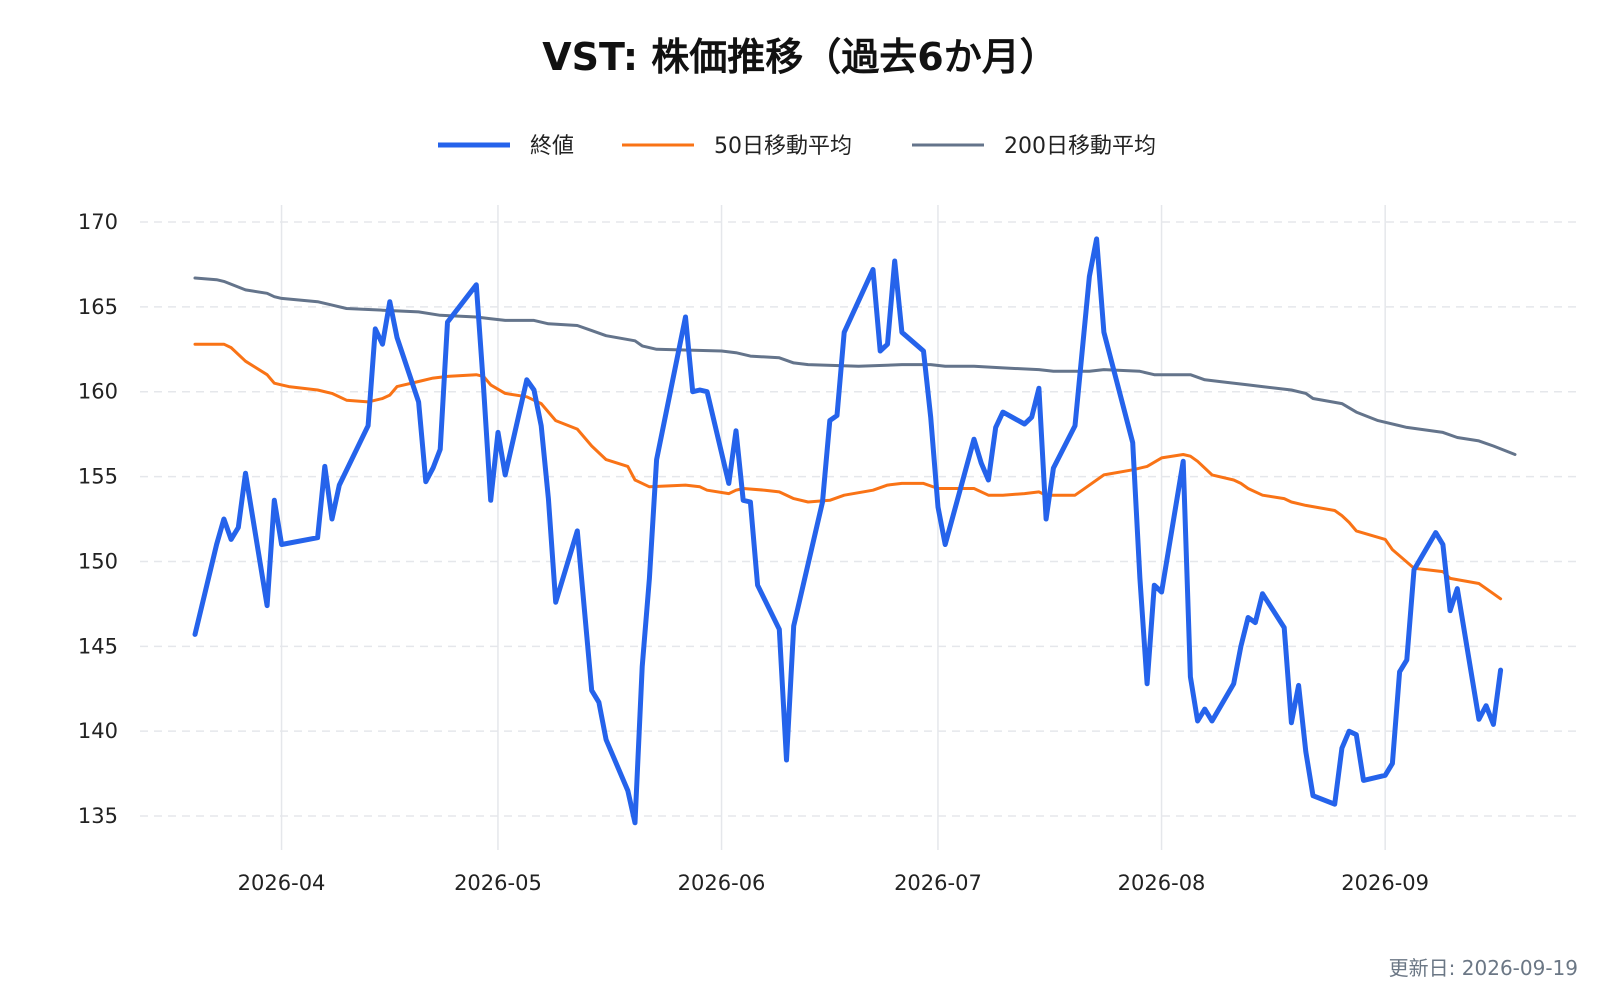  What do you see at coordinates (98, 731) in the screenshot?
I see `y-tick-label: 140` at bounding box center [98, 731].